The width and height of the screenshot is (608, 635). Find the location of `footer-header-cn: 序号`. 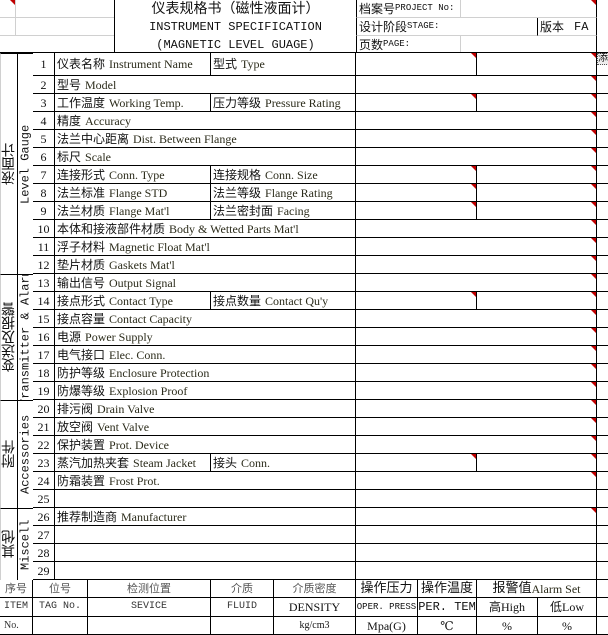

footer-header-cn: 序号 is located at coordinates (16, 588).